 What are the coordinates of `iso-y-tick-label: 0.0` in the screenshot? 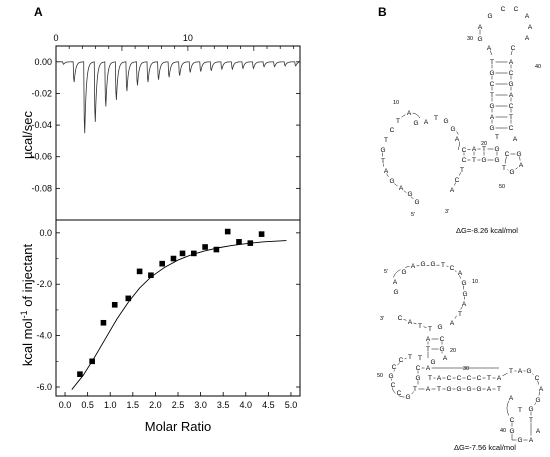 It's located at (45, 233).